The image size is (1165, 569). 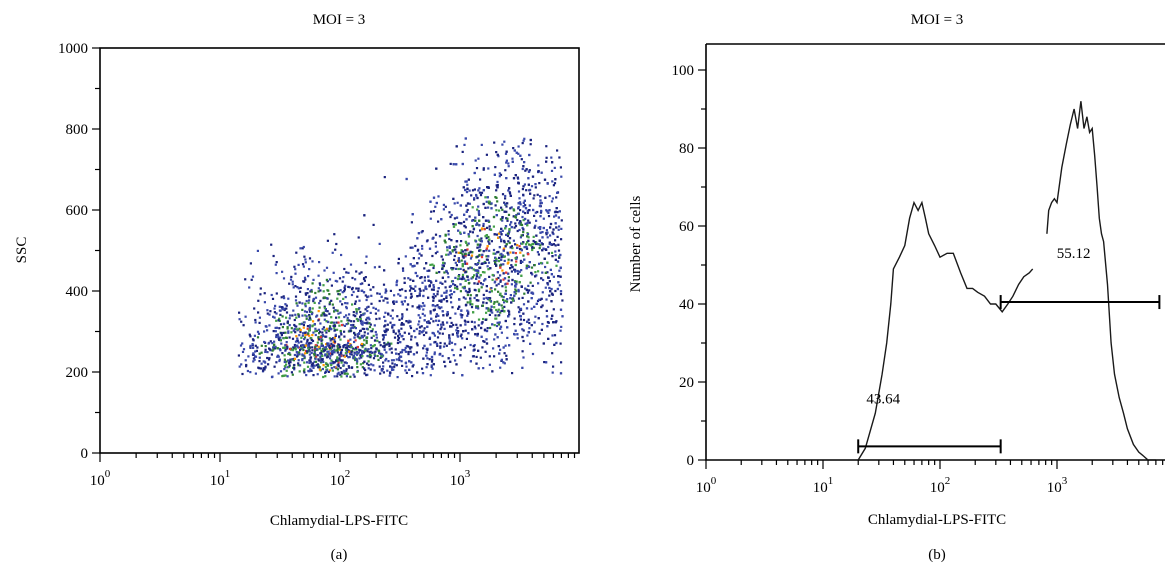 I want to click on panel-a-y-tick-label: 400, so click(x=77, y=292).